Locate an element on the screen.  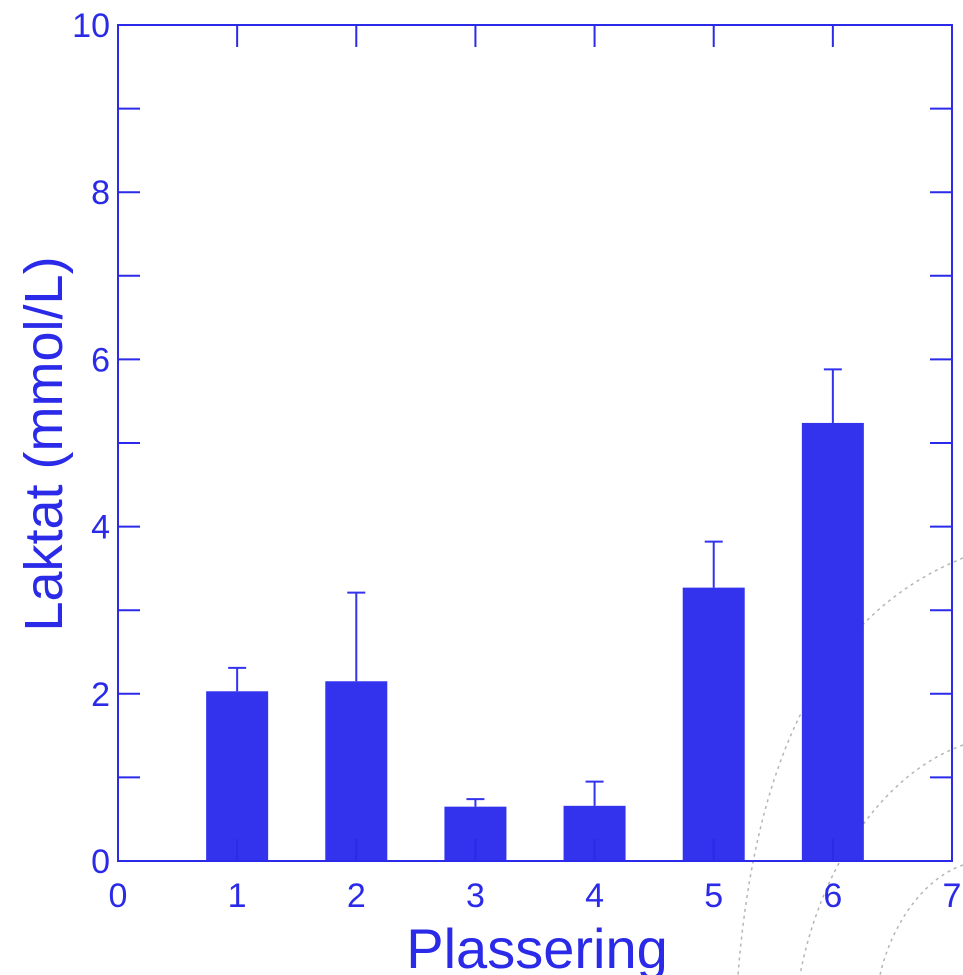
y-tick-label: 6 is located at coordinates (100, 360).